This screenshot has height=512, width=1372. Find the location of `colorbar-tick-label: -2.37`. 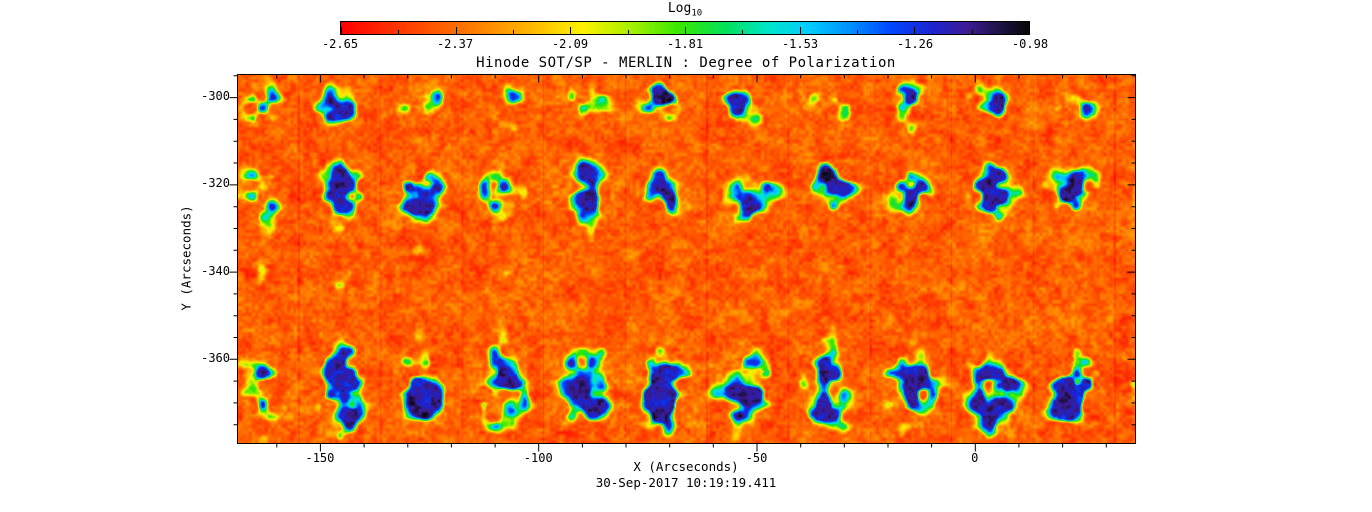

colorbar-tick-label: -2.37 is located at coordinates (455, 44).